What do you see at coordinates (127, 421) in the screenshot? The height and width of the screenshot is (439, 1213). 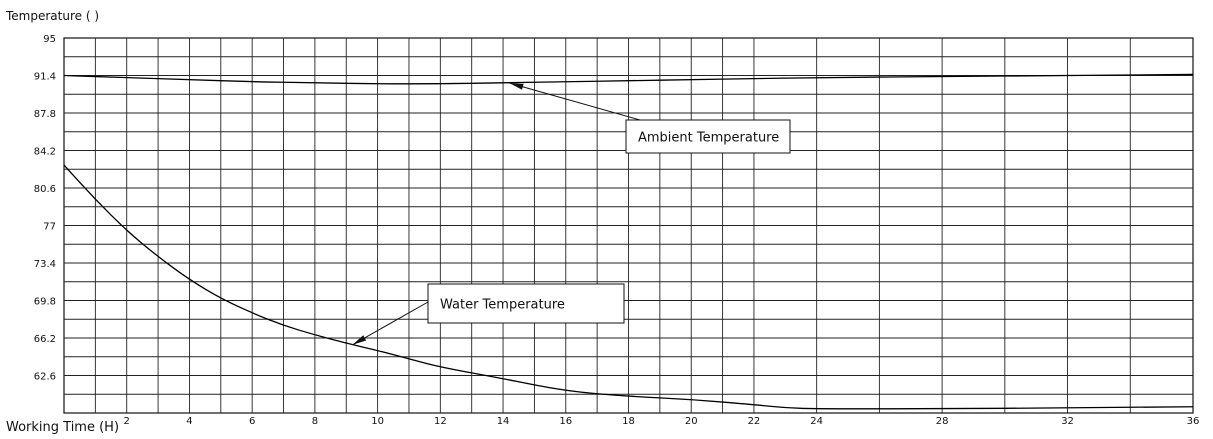 I see `x-tick-label: 2` at bounding box center [127, 421].